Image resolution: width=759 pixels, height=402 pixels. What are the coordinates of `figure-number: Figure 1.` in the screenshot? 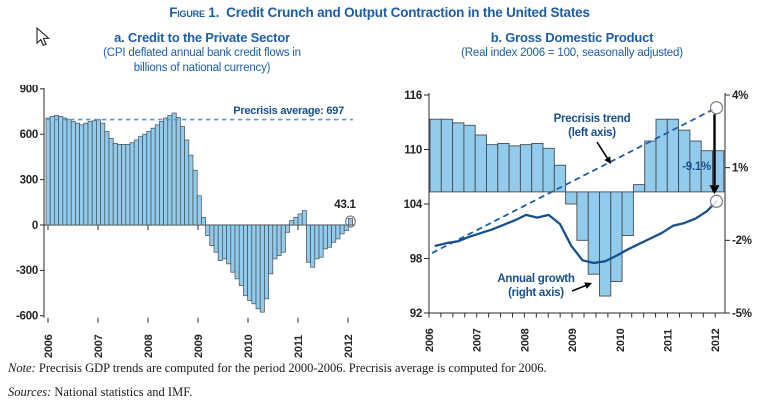 It's located at (194, 12).